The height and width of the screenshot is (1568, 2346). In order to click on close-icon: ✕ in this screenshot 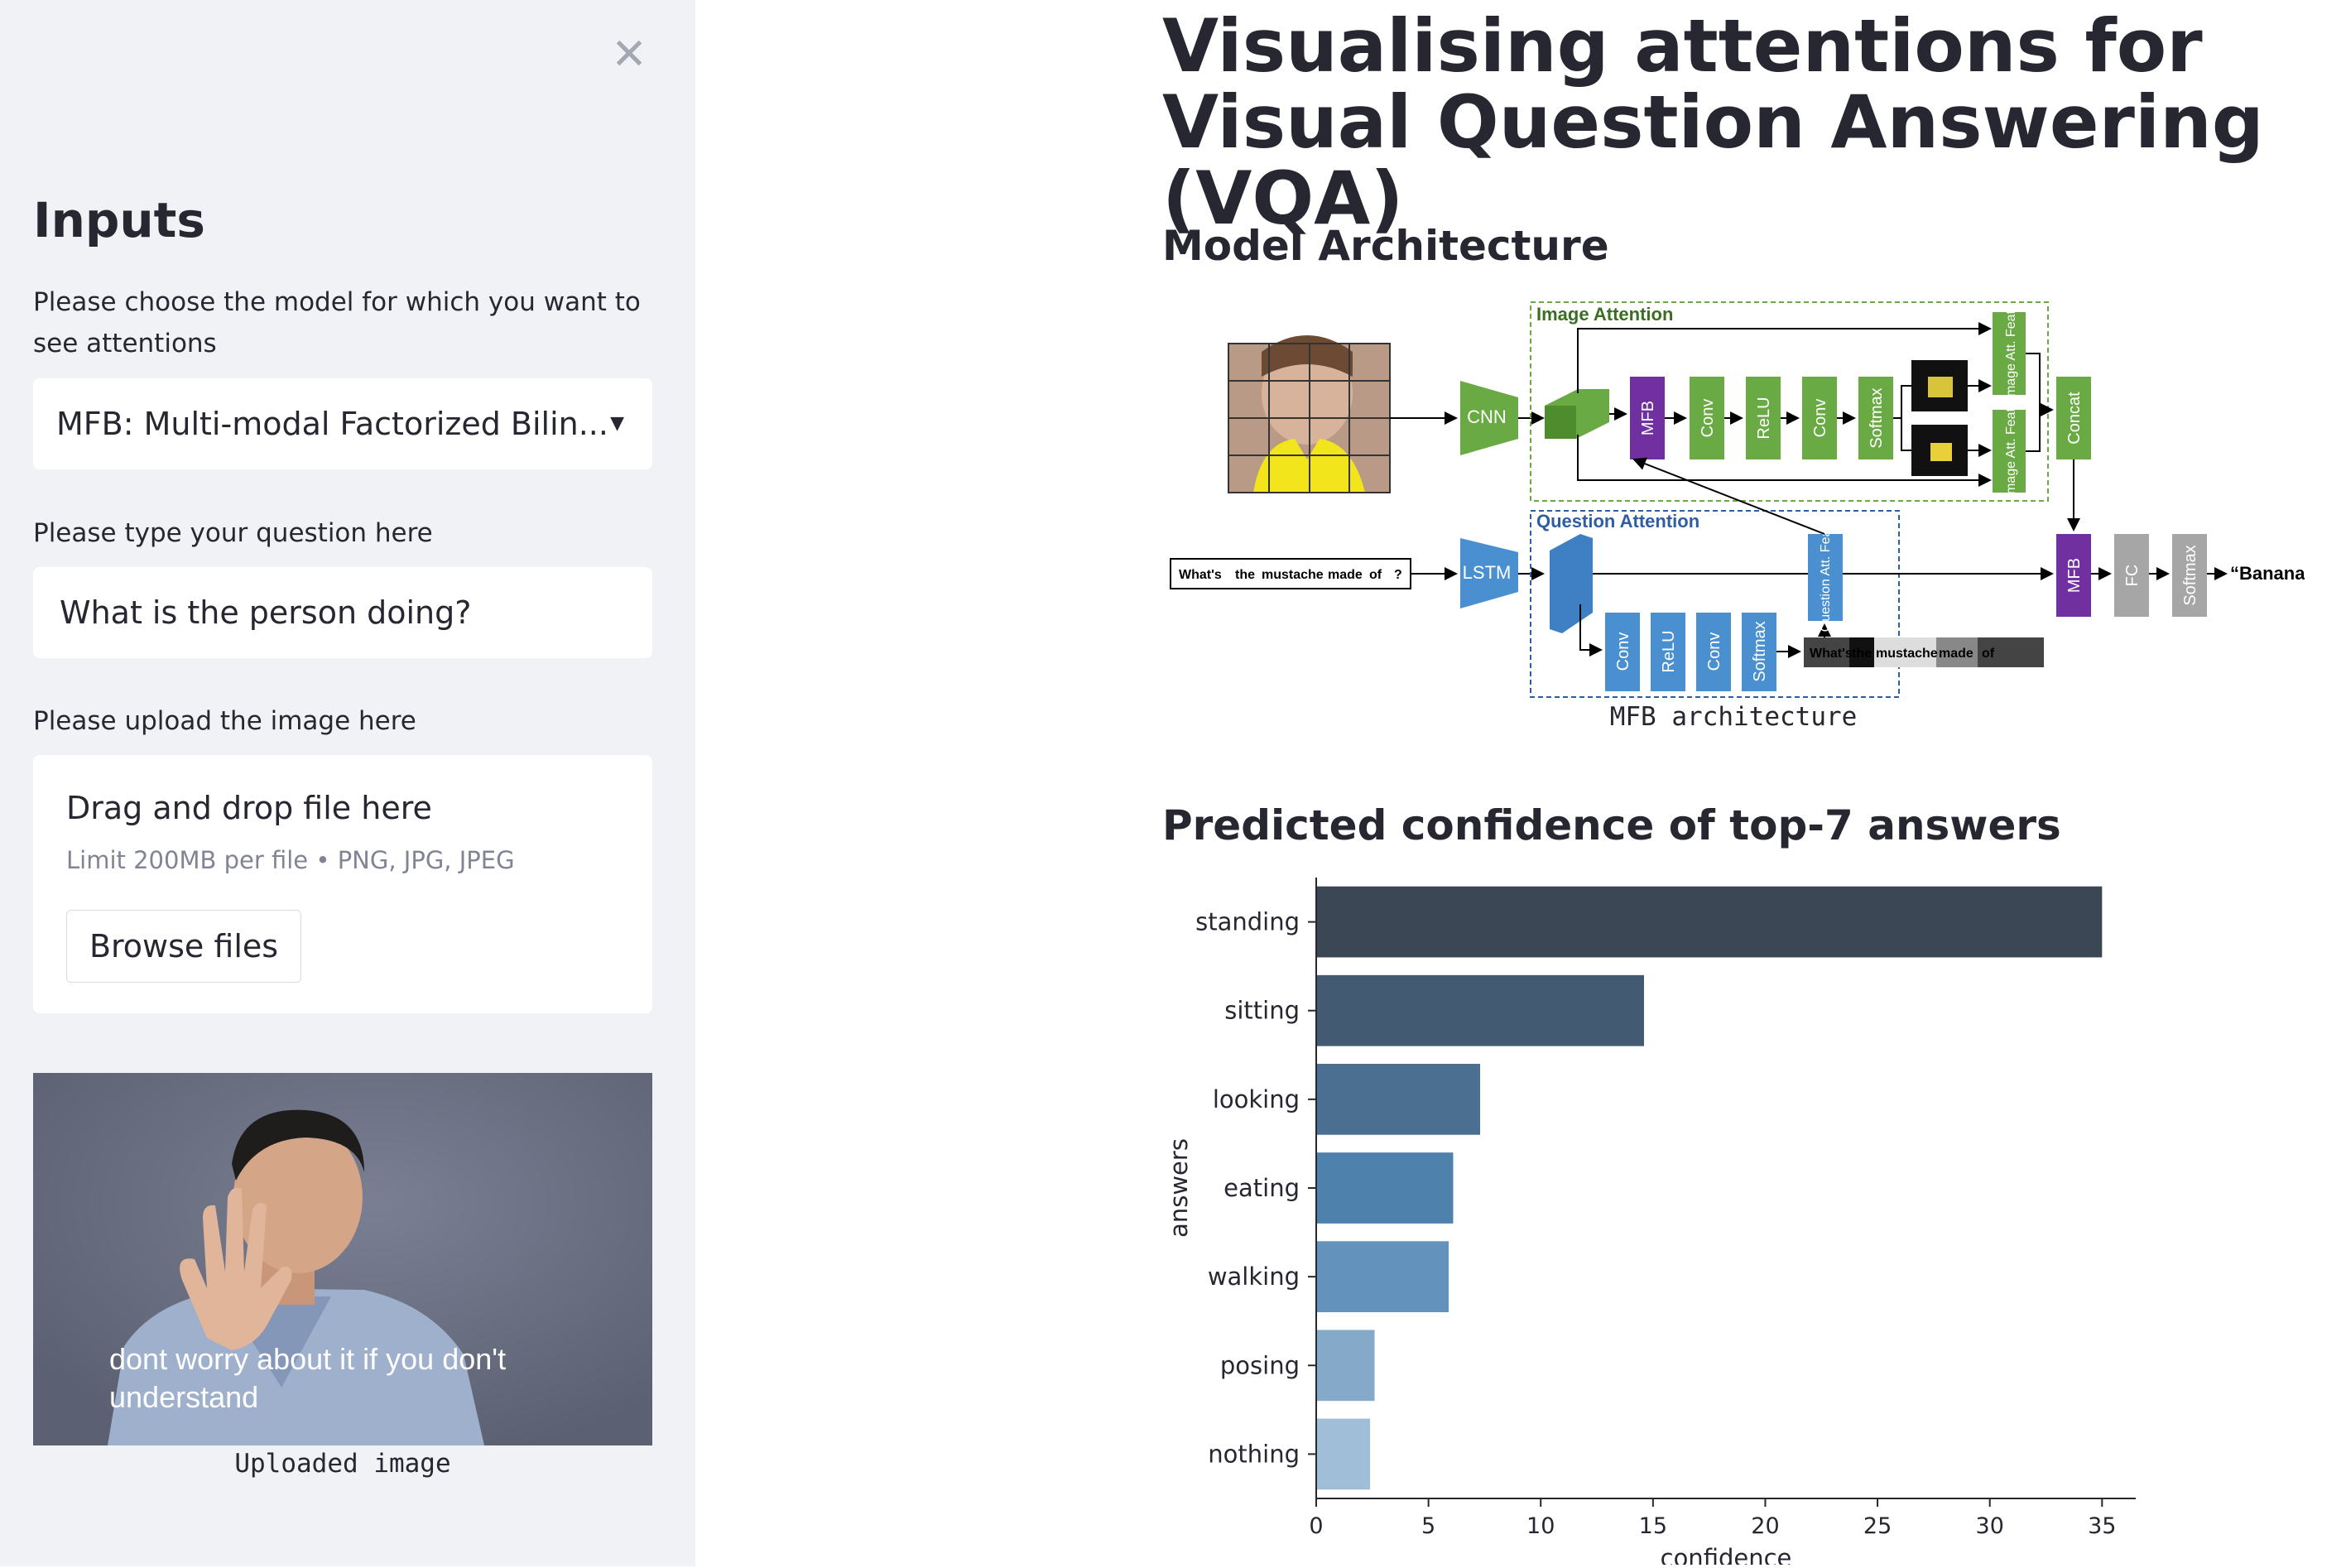, I will do `click(629, 54)`.